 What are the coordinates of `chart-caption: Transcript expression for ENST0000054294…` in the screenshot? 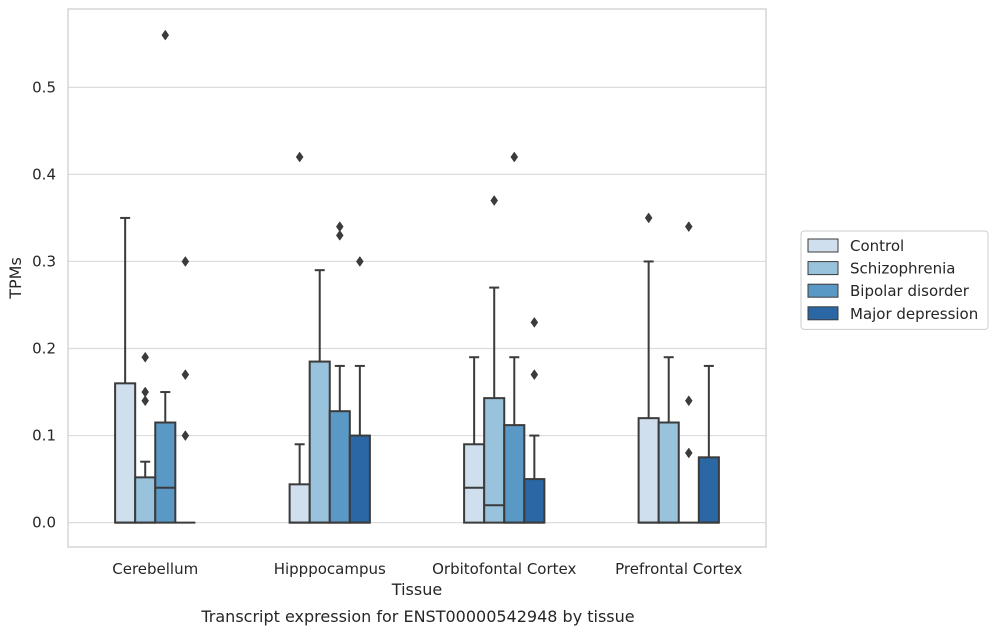 It's located at (417, 616).